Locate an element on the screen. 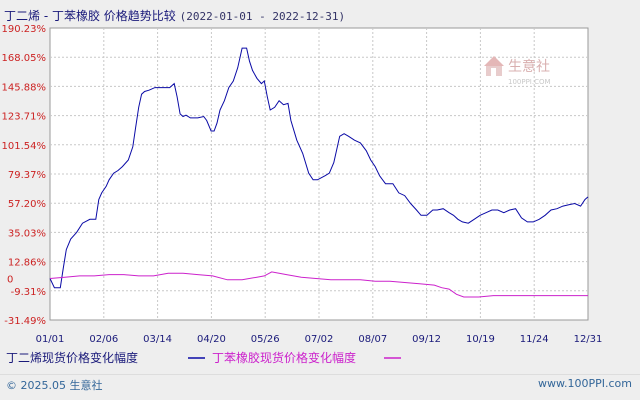  x-tick-label: 02/06 is located at coordinates (103, 339).